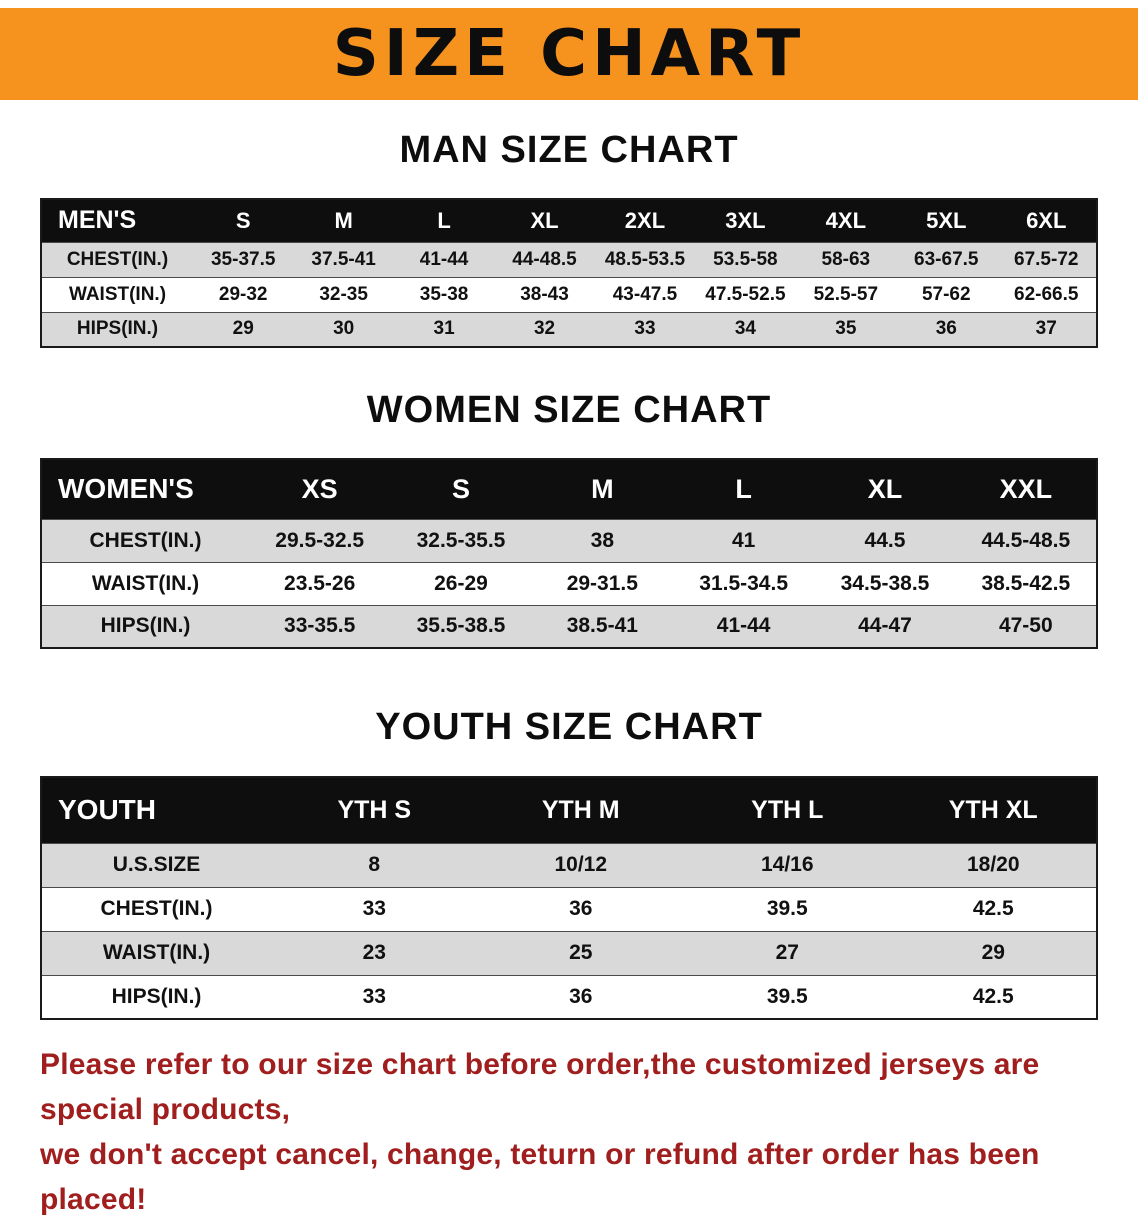 The height and width of the screenshot is (1222, 1138). I want to click on value-cell: 30, so click(343, 329).